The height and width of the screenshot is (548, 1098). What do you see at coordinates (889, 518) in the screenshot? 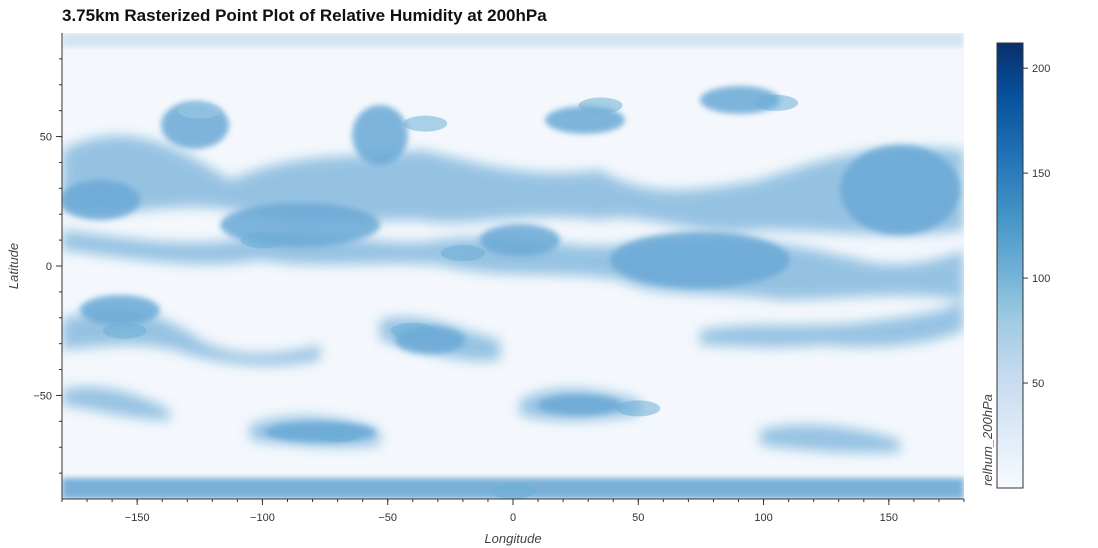
I see `x-tick-label: 150` at bounding box center [889, 518].